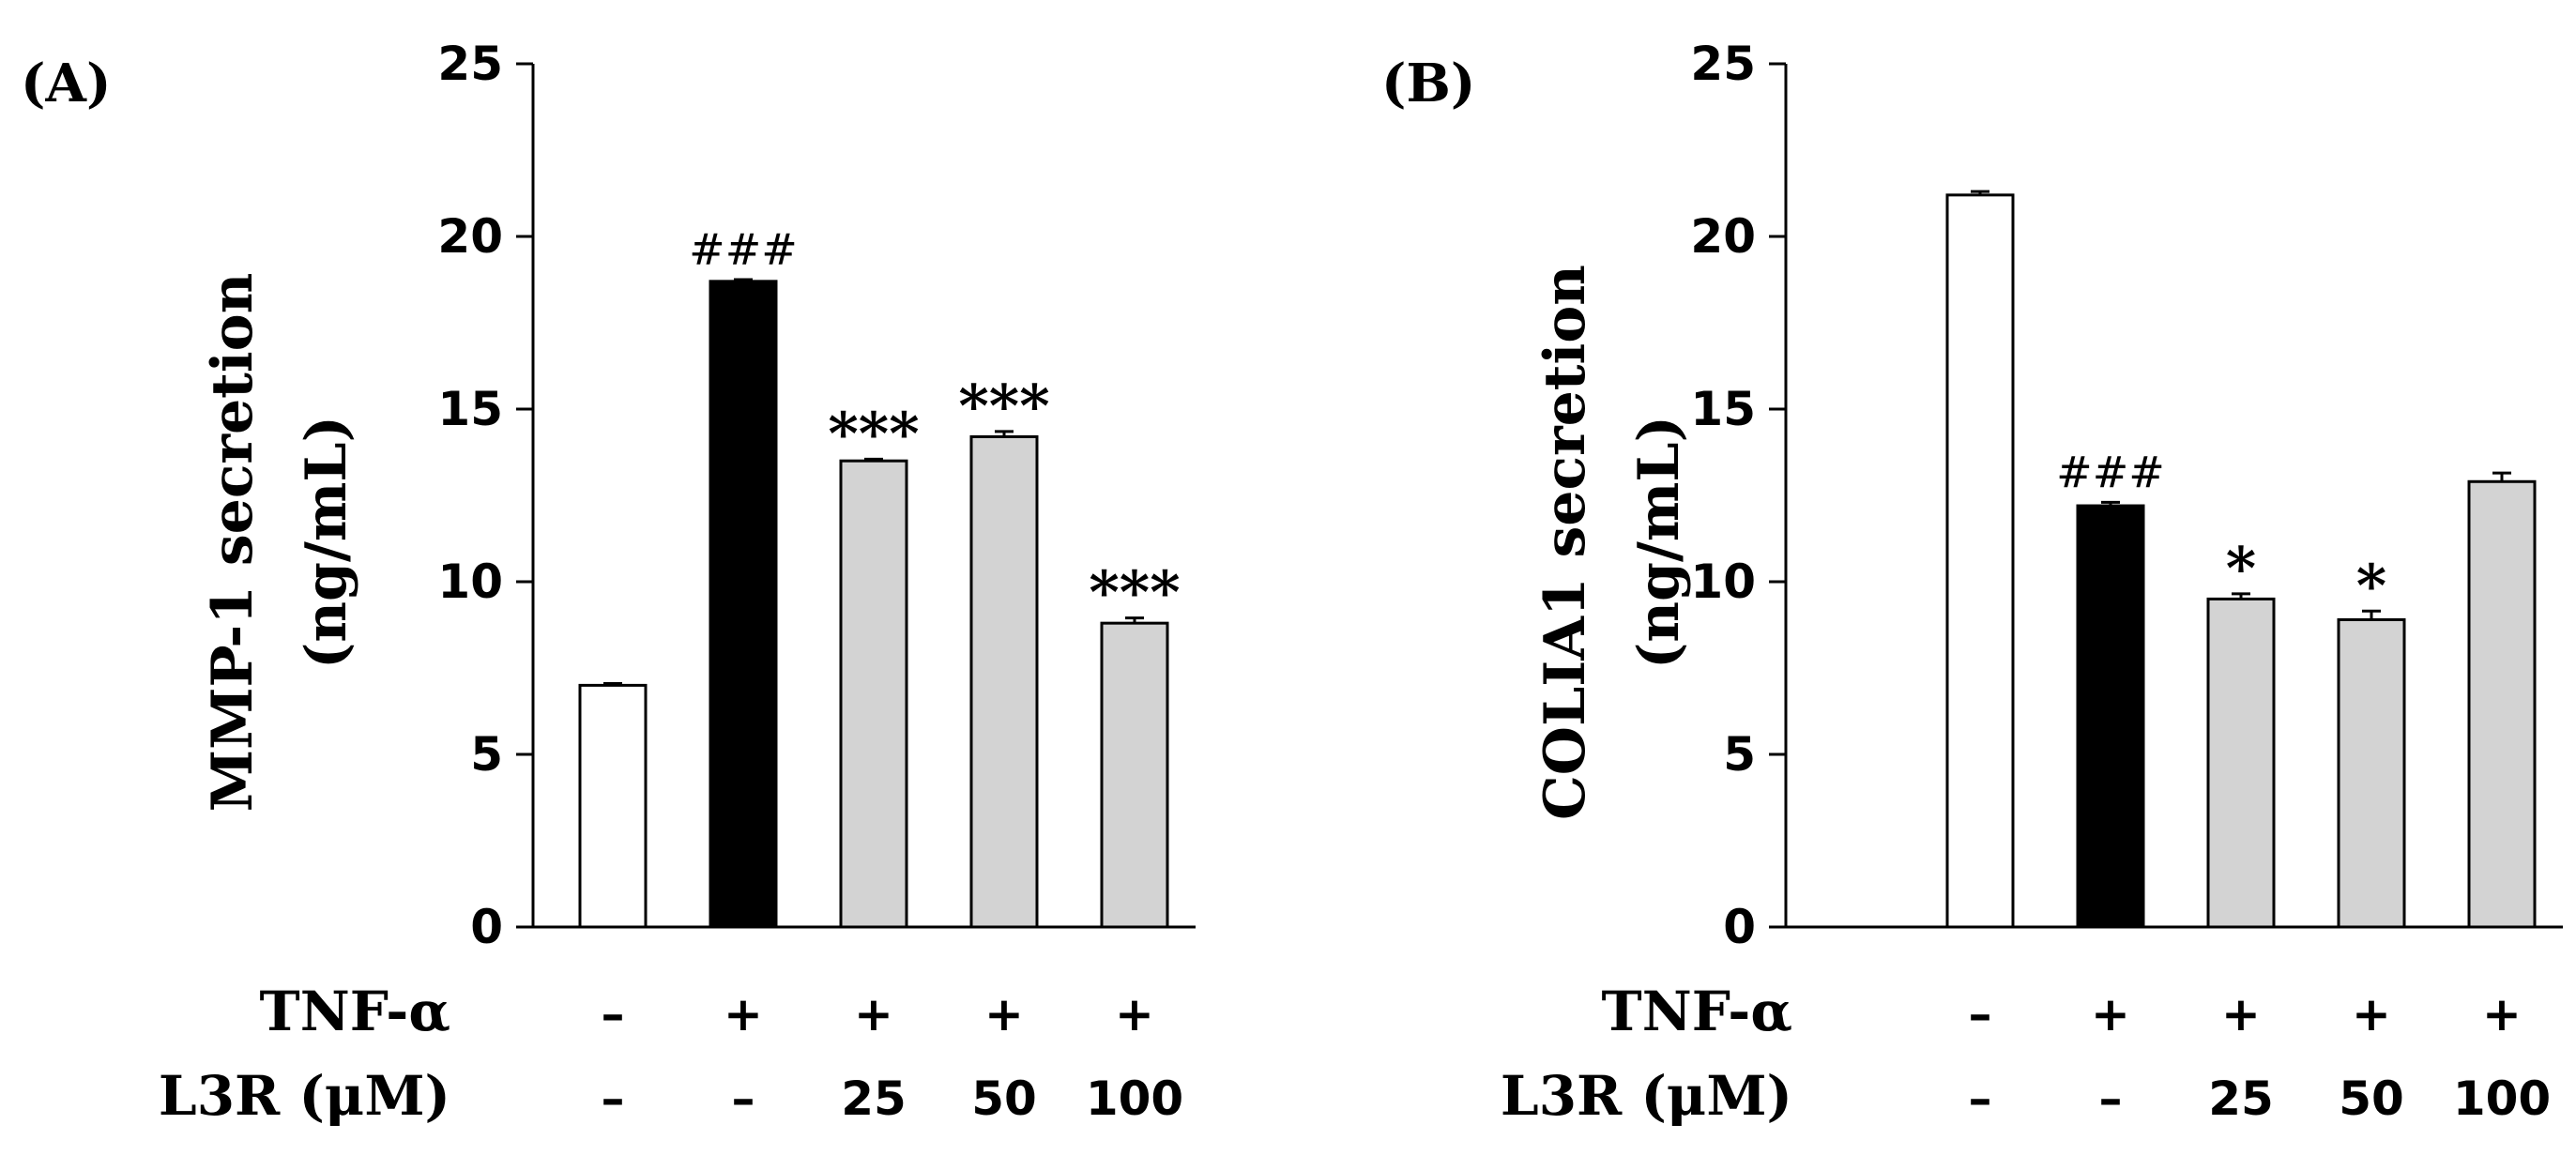  Describe the element at coordinates (233, 543) in the screenshot. I see `y-axis-title: MMP-1 secretion` at that location.